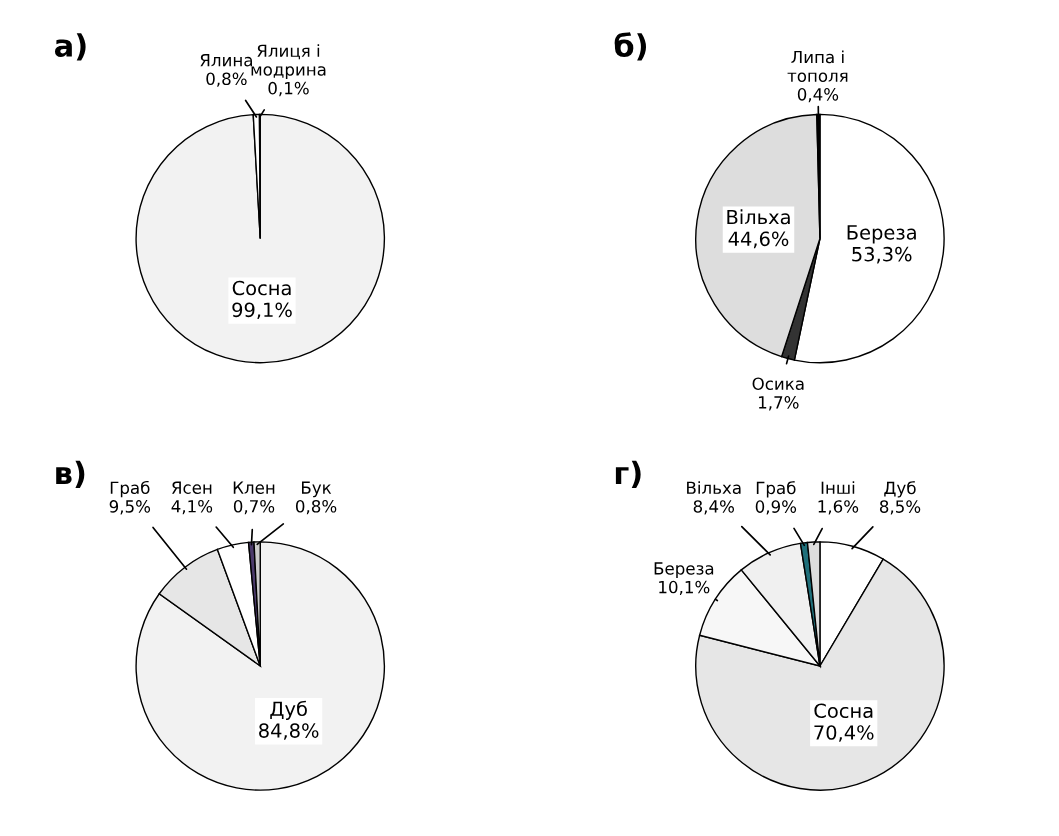 This screenshot has width=1059, height=836. I want to click on data-label: 10,1%, so click(684, 588).